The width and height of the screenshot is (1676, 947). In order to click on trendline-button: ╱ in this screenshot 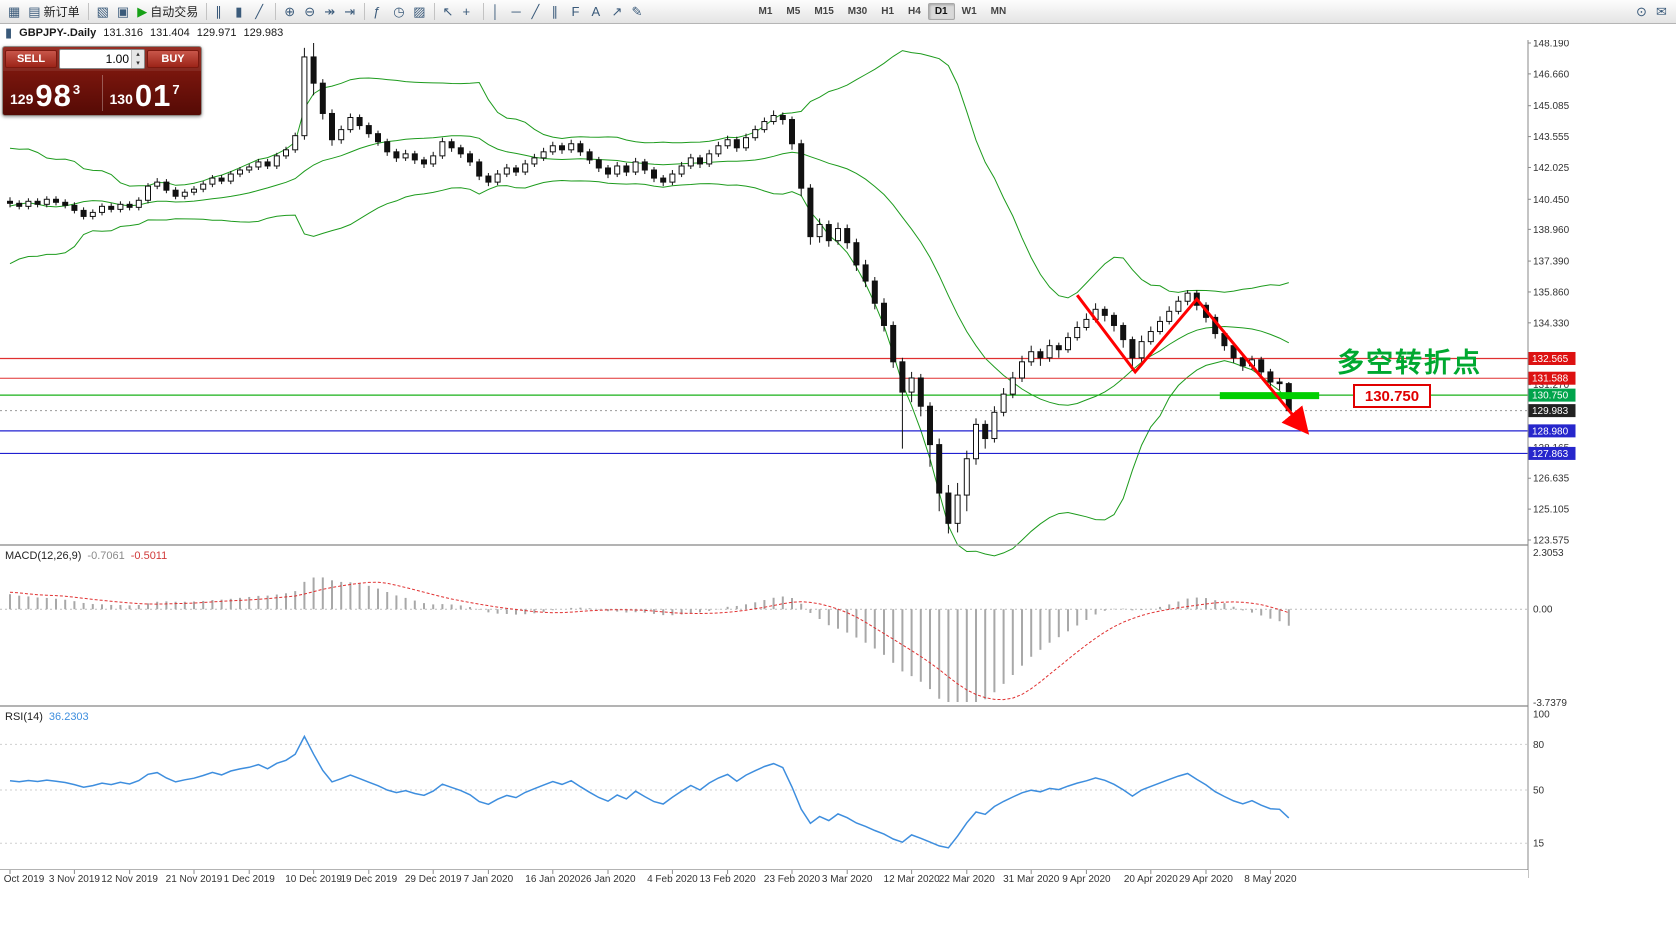, I will do `click(538, 12)`.